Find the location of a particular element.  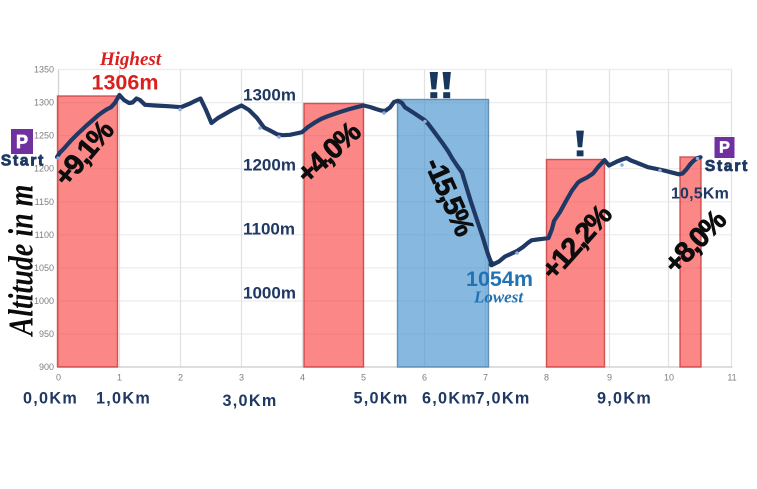

svg-text: Lowest is located at coordinates (498, 297).